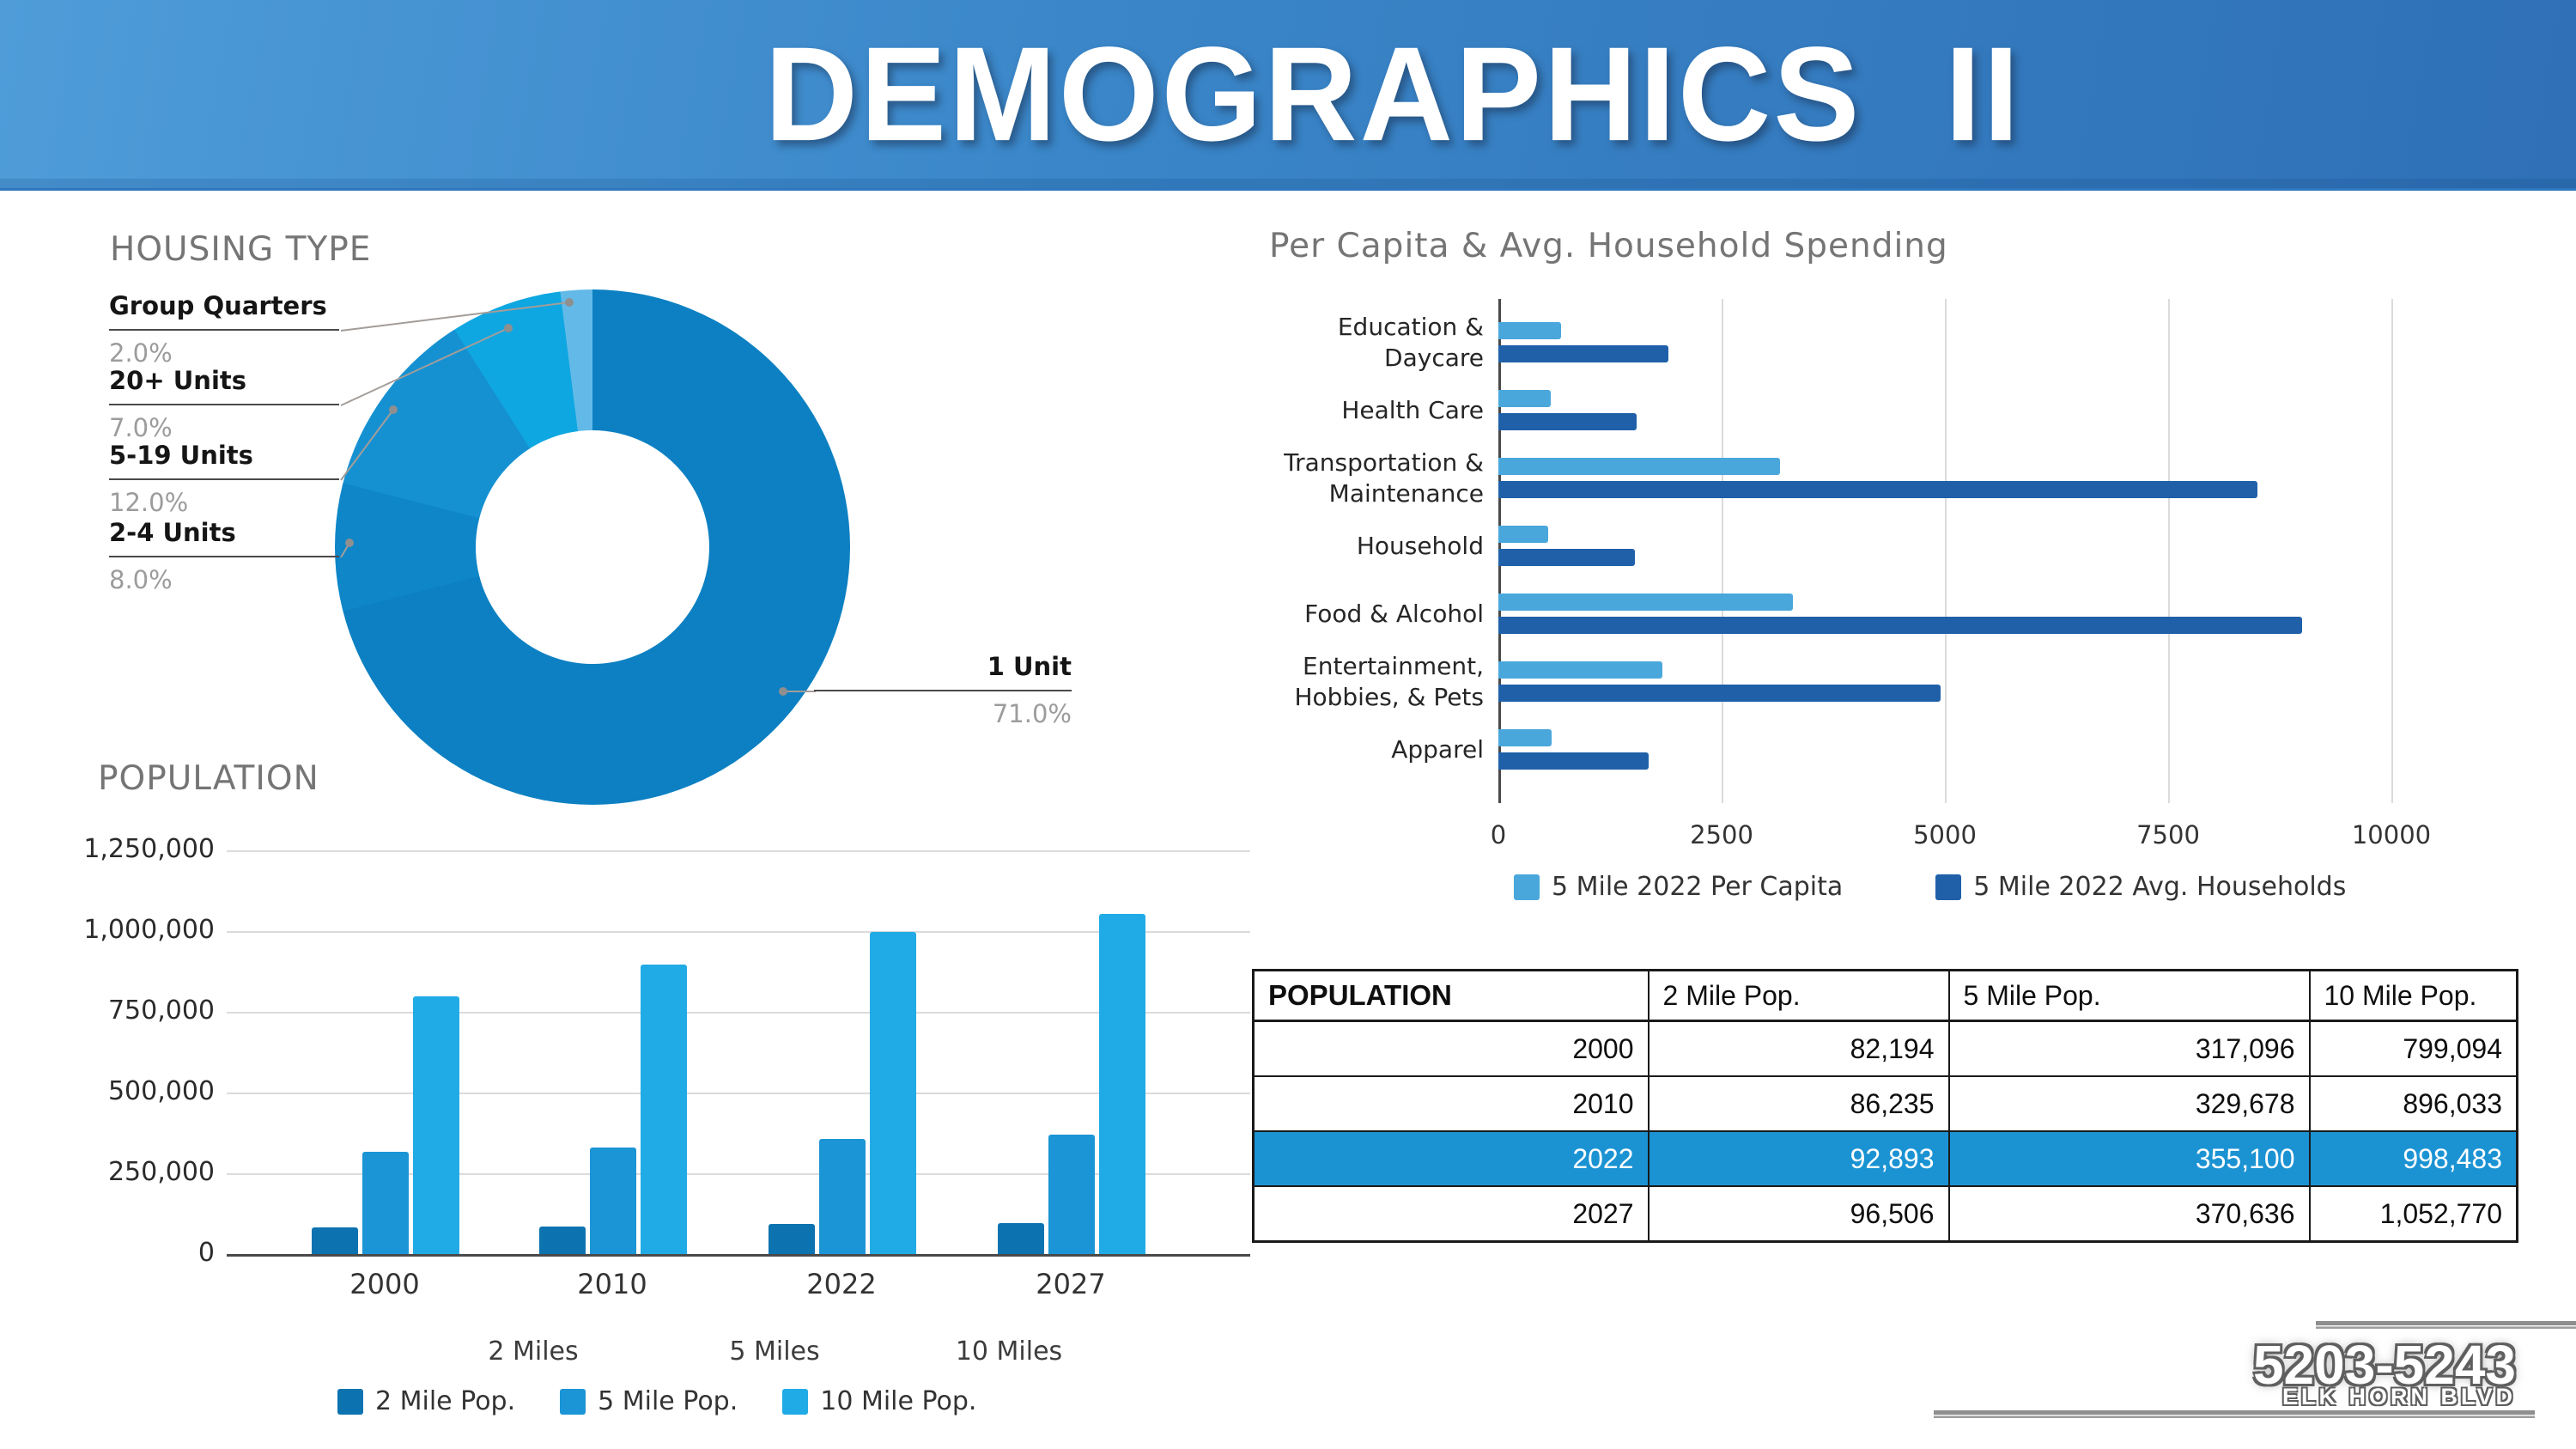 The width and height of the screenshot is (2576, 1449). What do you see at coordinates (208, 778) in the screenshot?
I see `population-title: POPULATION` at bounding box center [208, 778].